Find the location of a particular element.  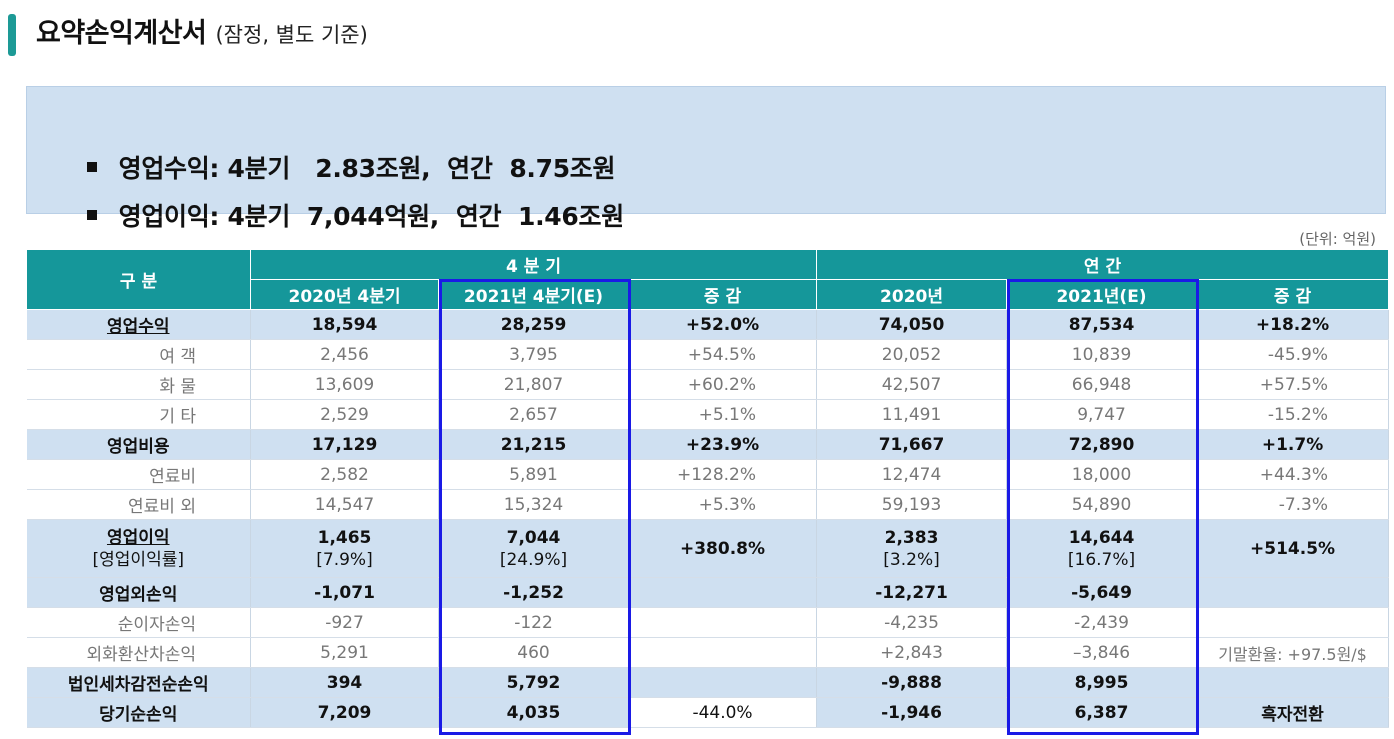

table-cell: -7.3% is located at coordinates (1293, 504).